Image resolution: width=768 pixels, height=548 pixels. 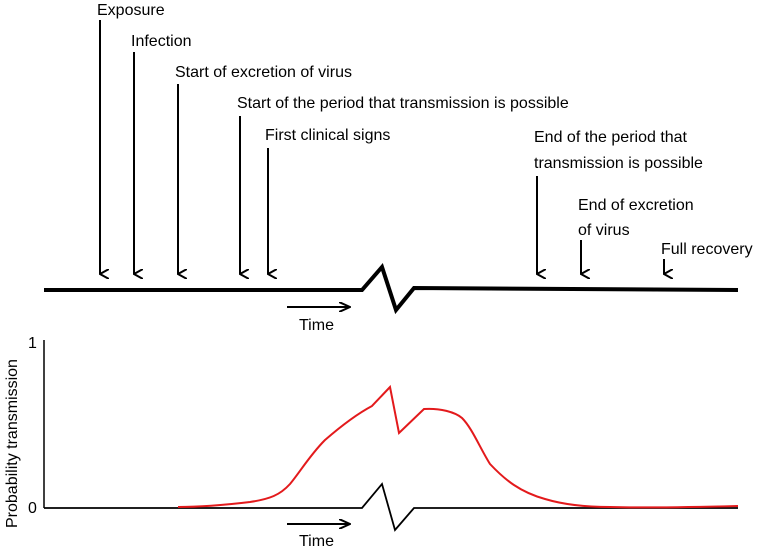 What do you see at coordinates (131, 10) in the screenshot?
I see `exposure-label: Exposure` at bounding box center [131, 10].